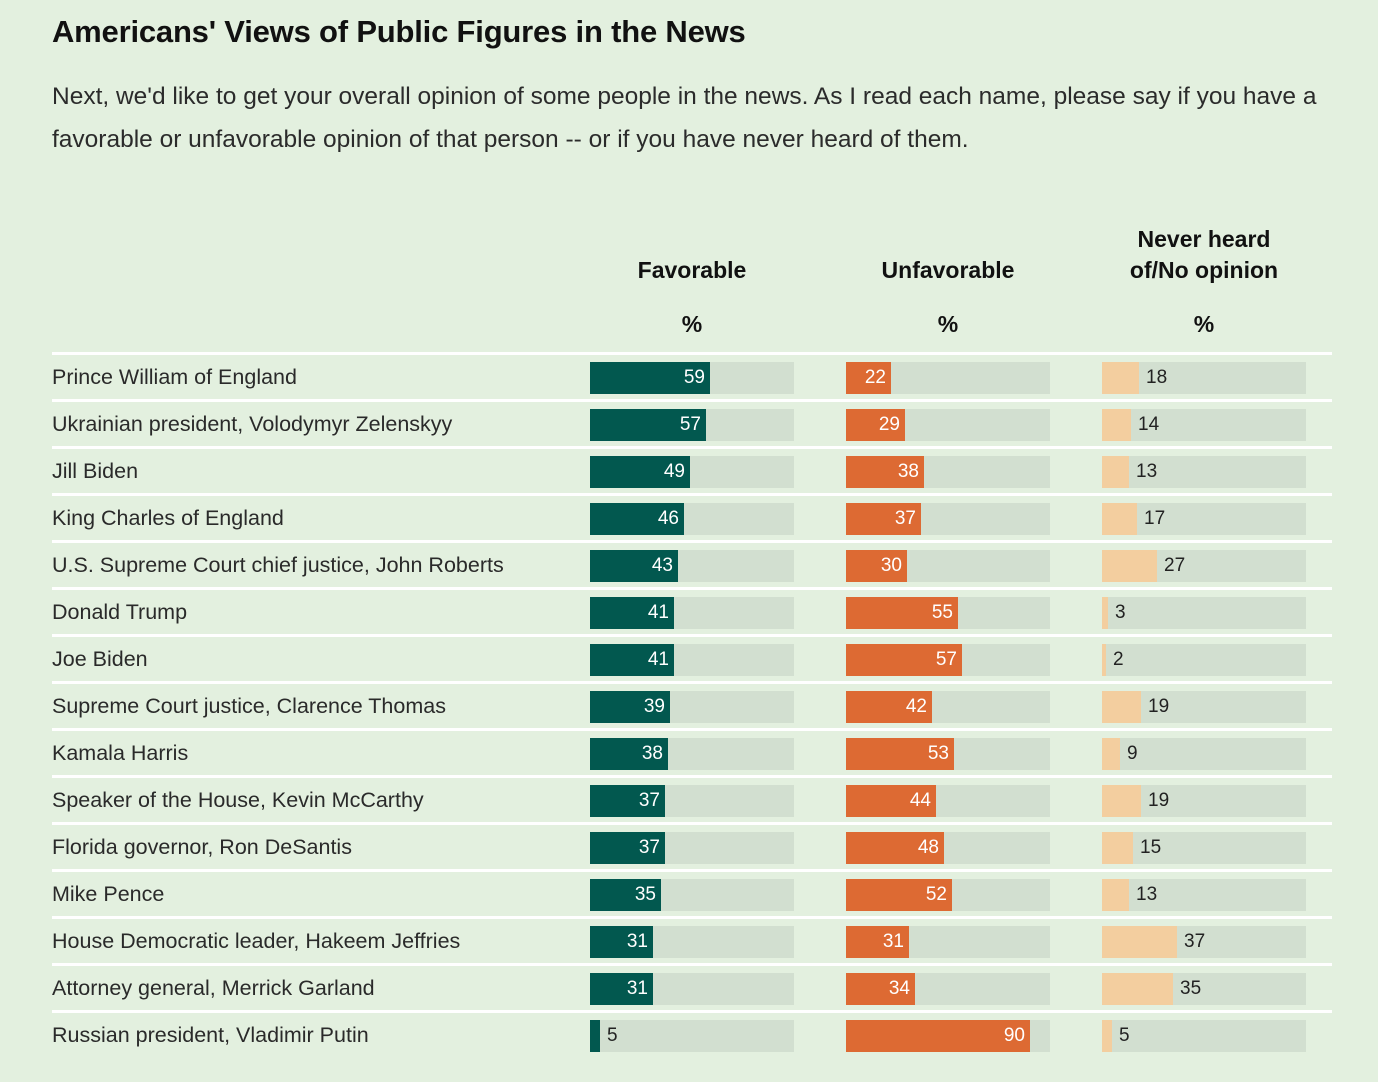 Image resolution: width=1378 pixels, height=1082 pixels. I want to click on column-header-line2: Unfavorable, so click(948, 270).